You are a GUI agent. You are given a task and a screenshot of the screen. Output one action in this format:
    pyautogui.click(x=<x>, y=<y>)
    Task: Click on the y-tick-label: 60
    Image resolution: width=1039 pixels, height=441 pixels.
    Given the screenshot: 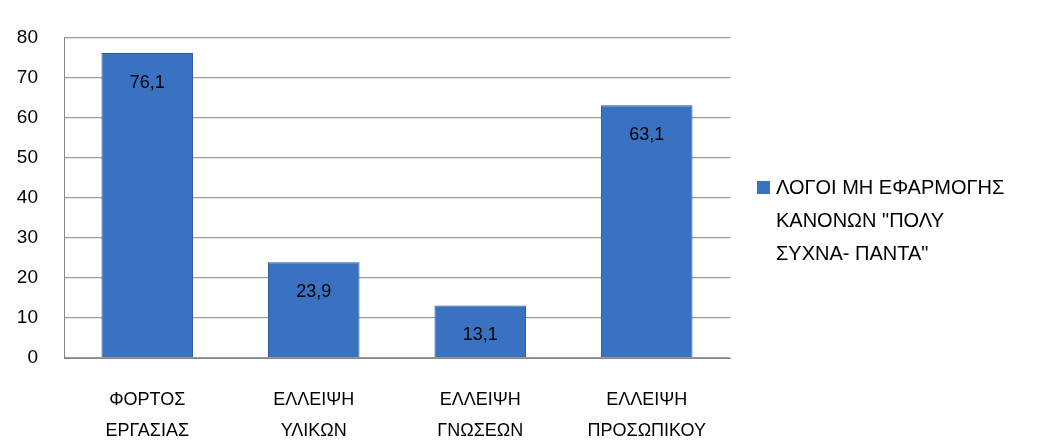 What is the action you would take?
    pyautogui.click(x=27, y=116)
    